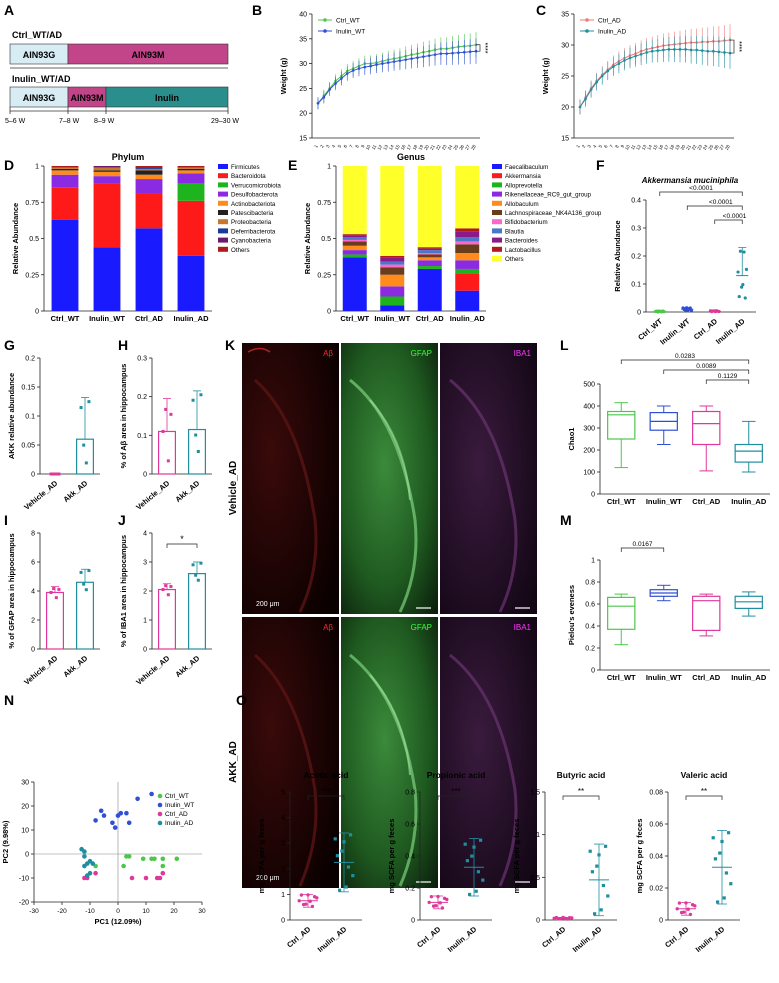  What do you see at coordinates (590, 605) in the screenshot?
I see `M-y-tick-label: 0.6` at bounding box center [590, 605].